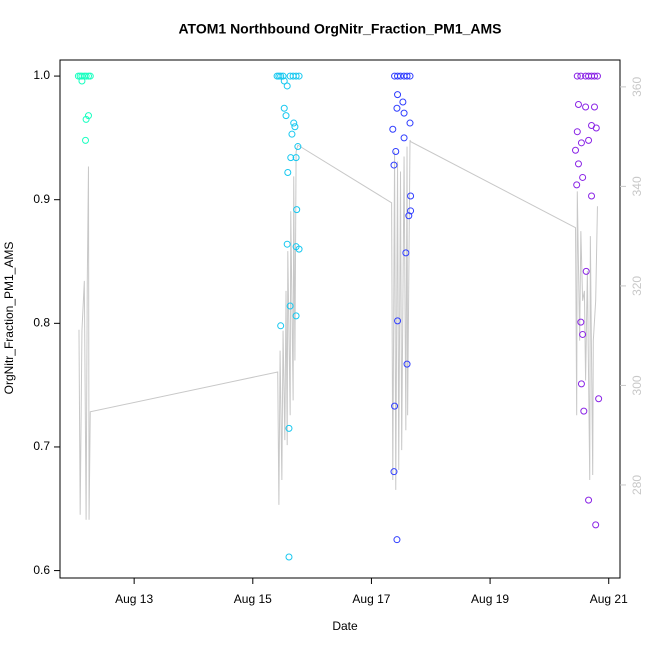 The height and width of the screenshot is (650, 650). Describe the element at coordinates (134, 599) in the screenshot. I see `x-tick-label: Aug 13` at that location.